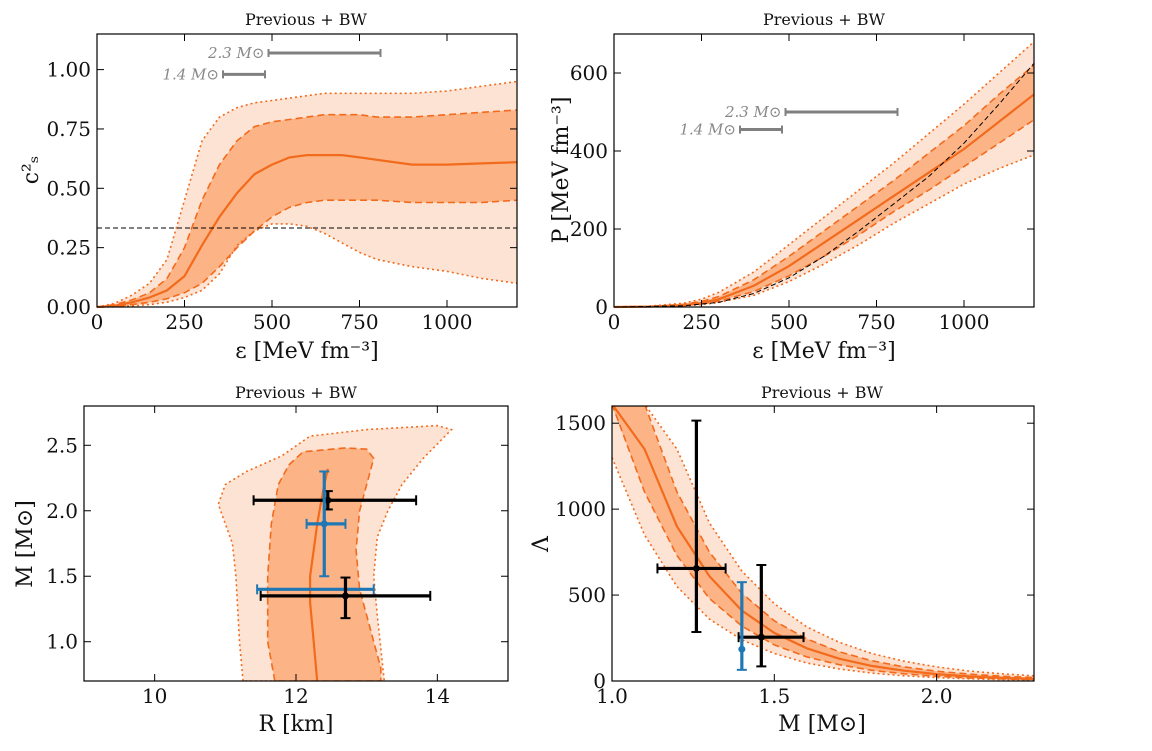 The image size is (1152, 751). What do you see at coordinates (589, 151) in the screenshot?
I see `y-tick-label: 400` at bounding box center [589, 151].